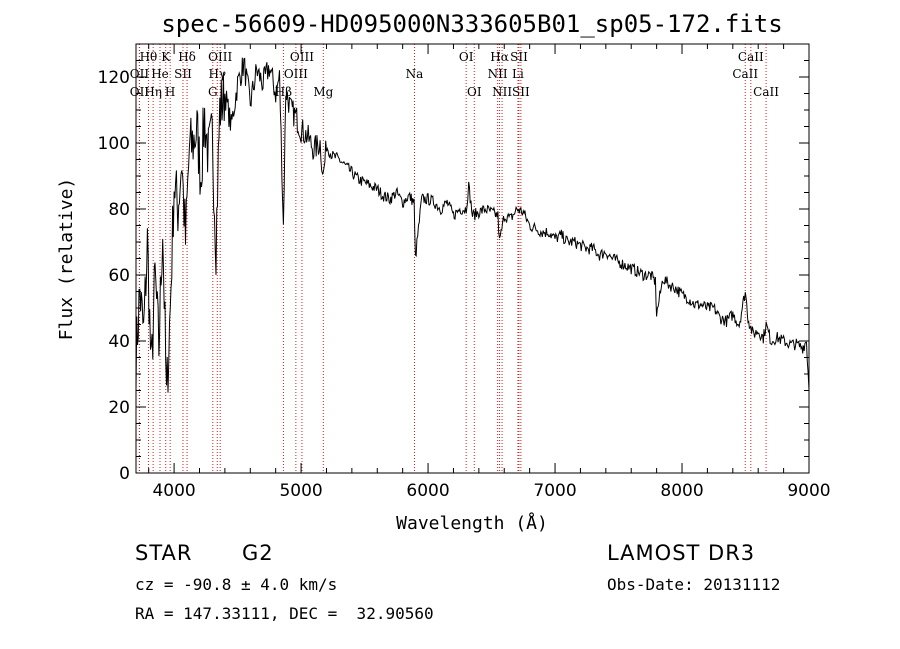  Describe the element at coordinates (284, 613) in the screenshot. I see `sky-coordinates: RA = 147.33111, DEC = 32.90560` at that location.